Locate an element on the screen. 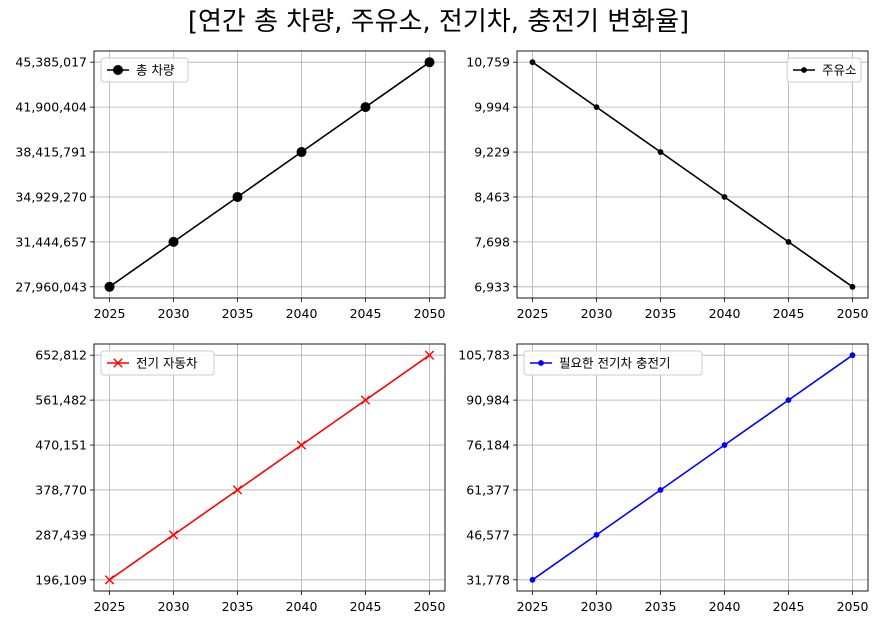  y-tick-label: 34,929,270 is located at coordinates (51, 196).